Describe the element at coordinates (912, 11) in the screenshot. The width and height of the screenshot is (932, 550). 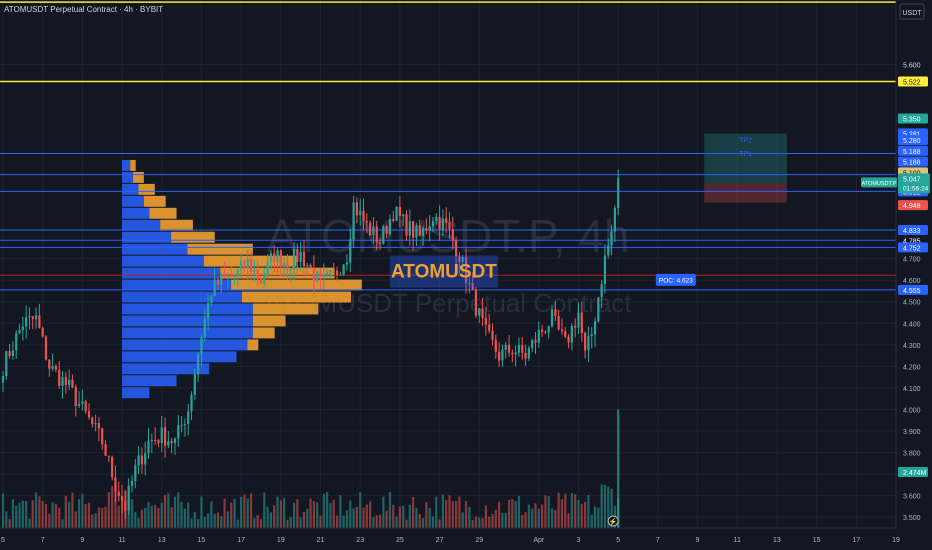
I see `currency-button` at that location.